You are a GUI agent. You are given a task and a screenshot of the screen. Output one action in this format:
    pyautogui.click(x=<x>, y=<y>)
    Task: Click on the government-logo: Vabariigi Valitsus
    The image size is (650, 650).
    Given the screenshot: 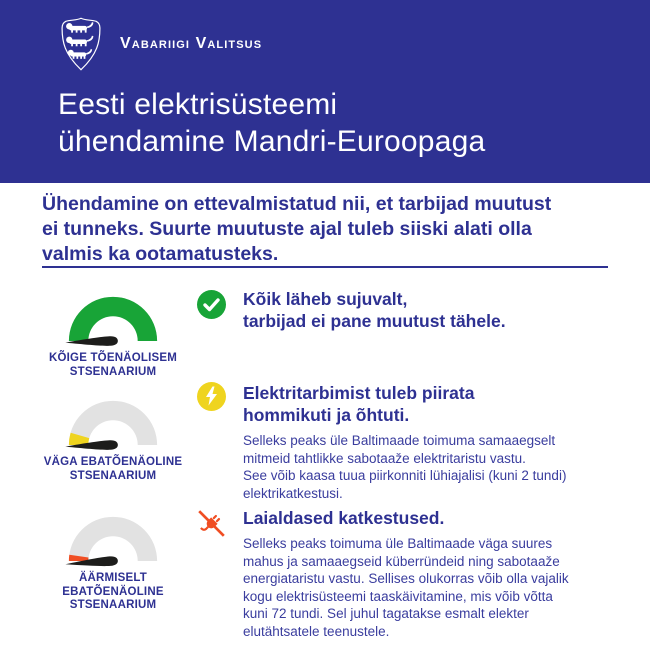 What is the action you would take?
    pyautogui.click(x=160, y=44)
    